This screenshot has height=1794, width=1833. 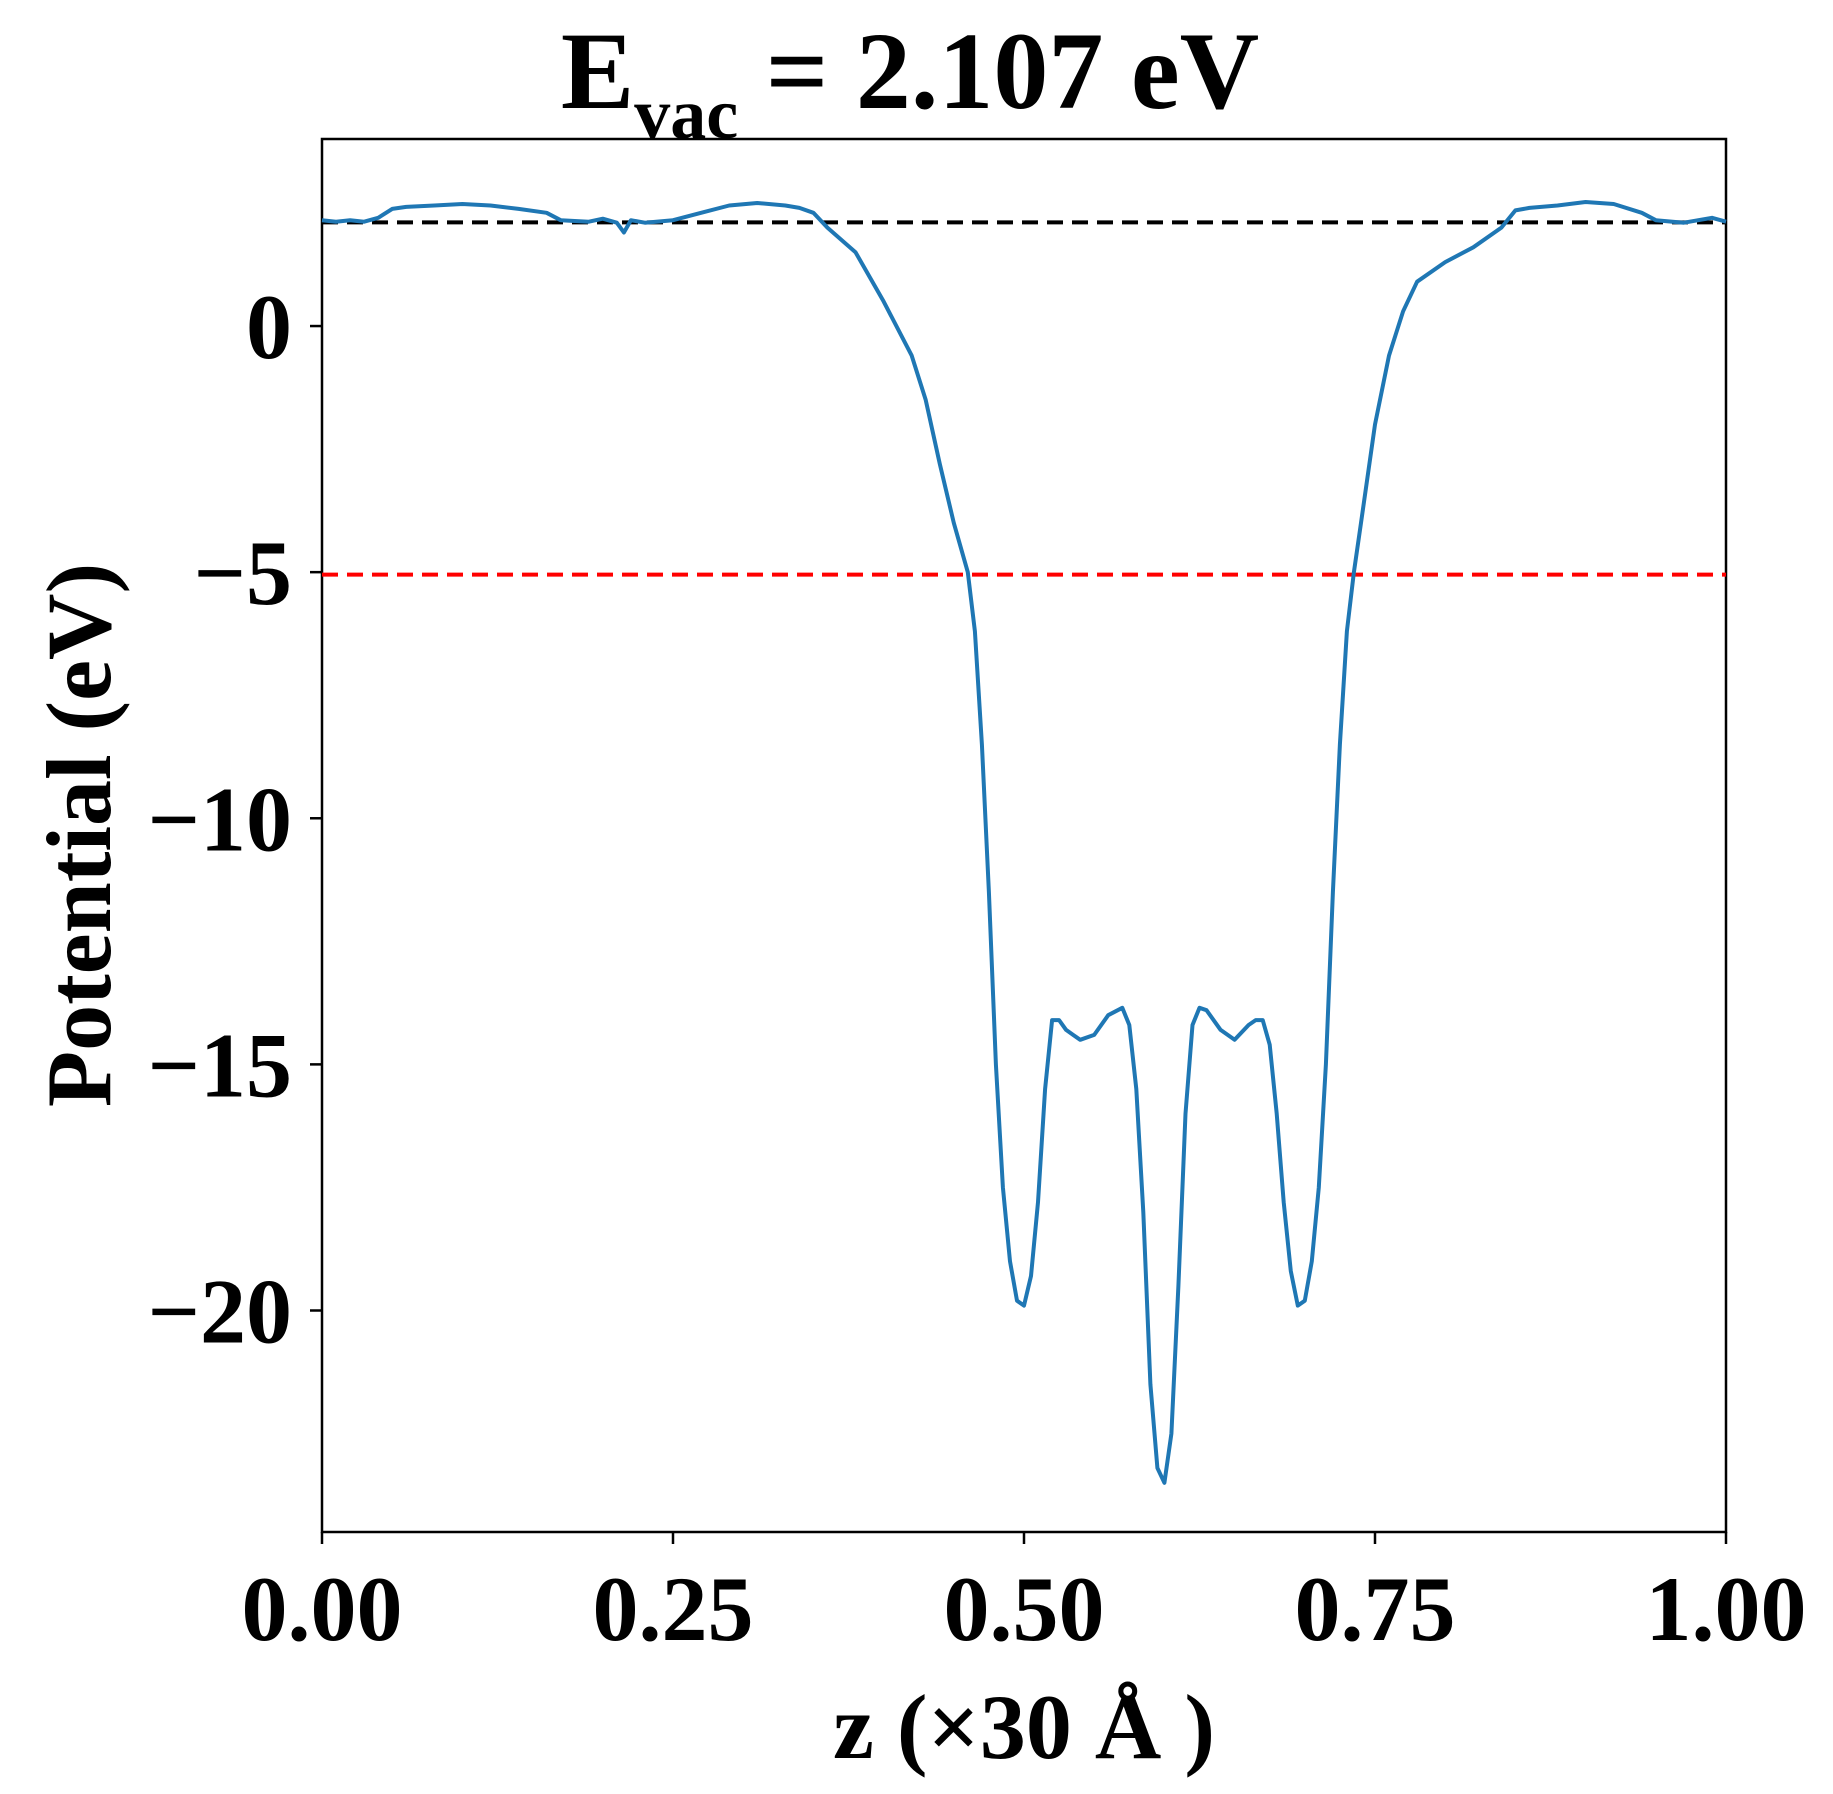 I want to click on x-axis-title: z (×30 Å ), so click(x=1024, y=1727).